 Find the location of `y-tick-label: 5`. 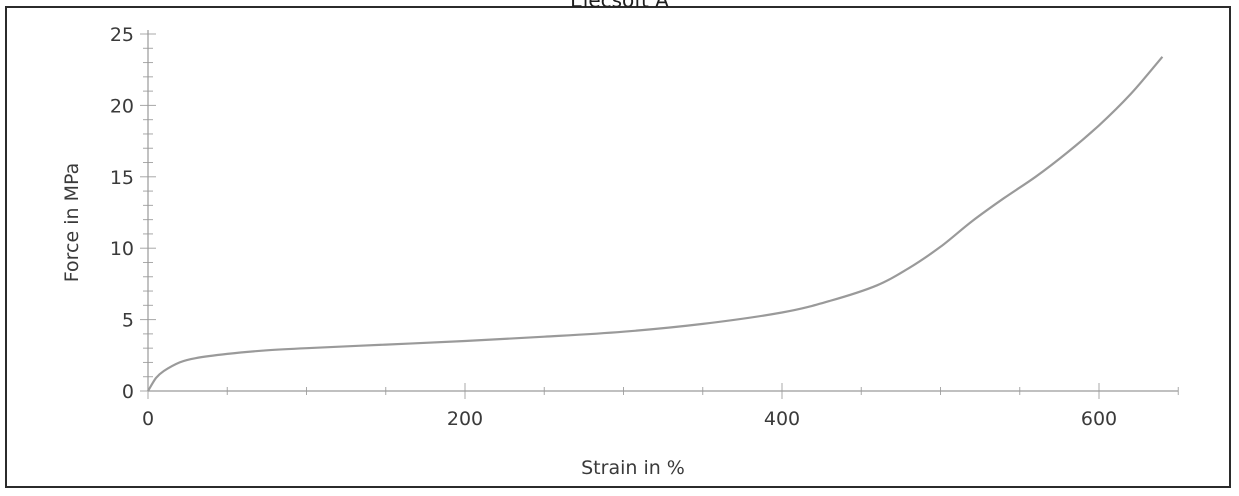

y-tick-label: 5 is located at coordinates (128, 321).